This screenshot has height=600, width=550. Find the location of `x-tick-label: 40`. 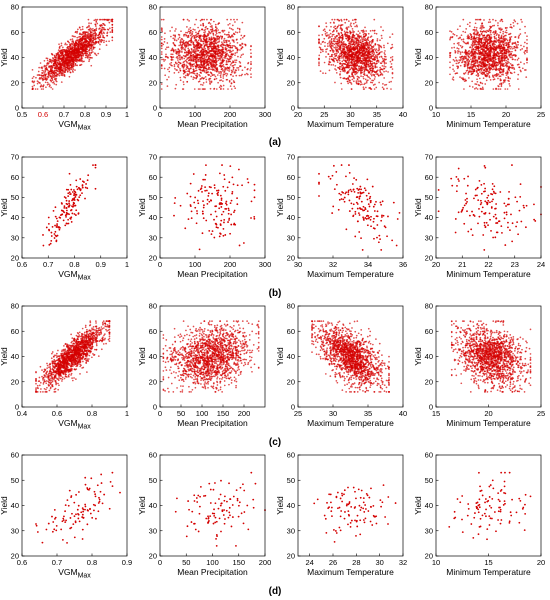

x-tick-label: 40 is located at coordinates (403, 114).